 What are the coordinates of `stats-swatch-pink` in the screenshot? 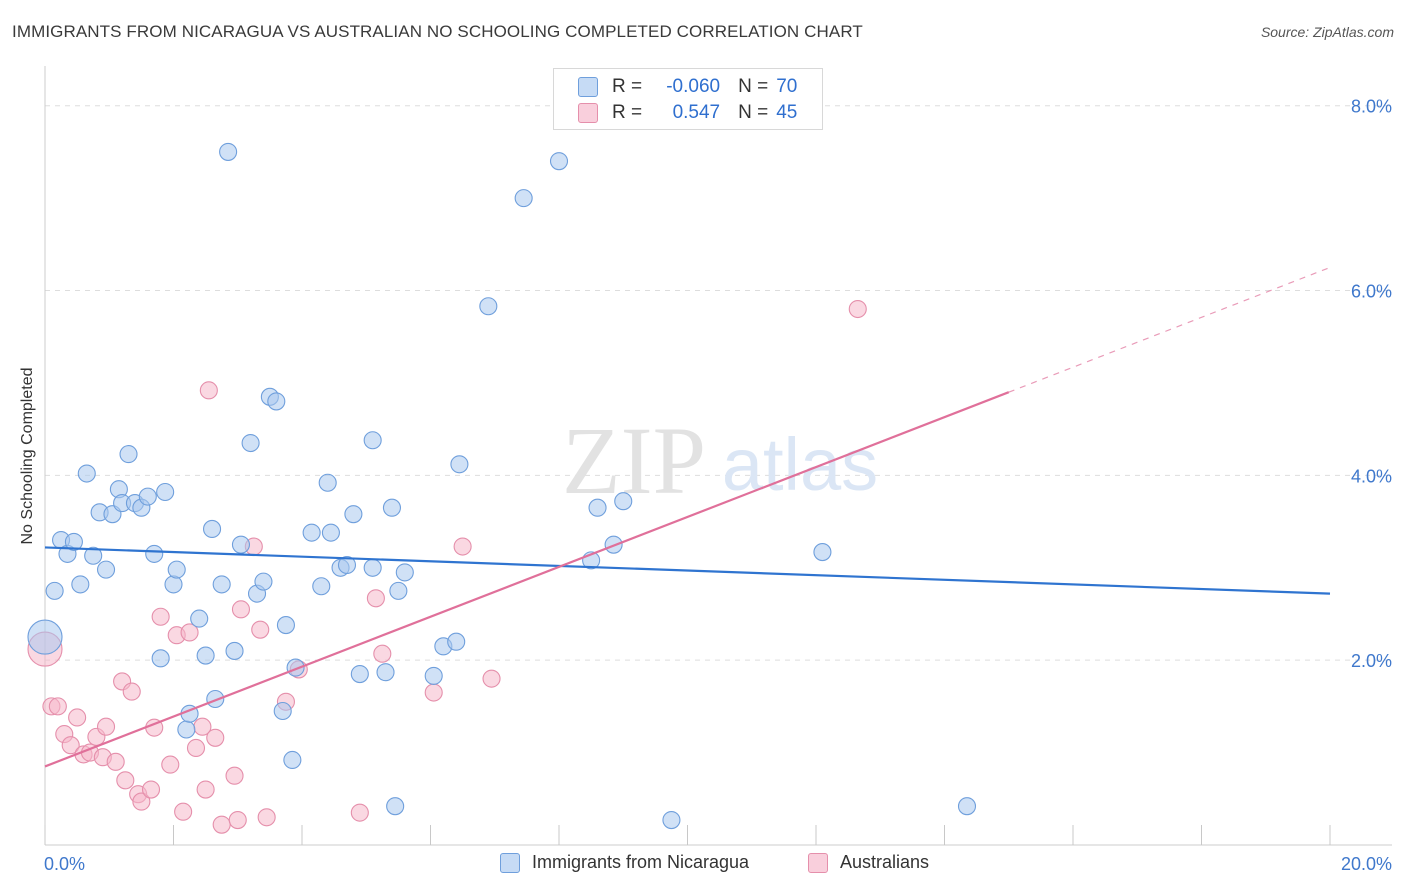 It's located at (588, 113).